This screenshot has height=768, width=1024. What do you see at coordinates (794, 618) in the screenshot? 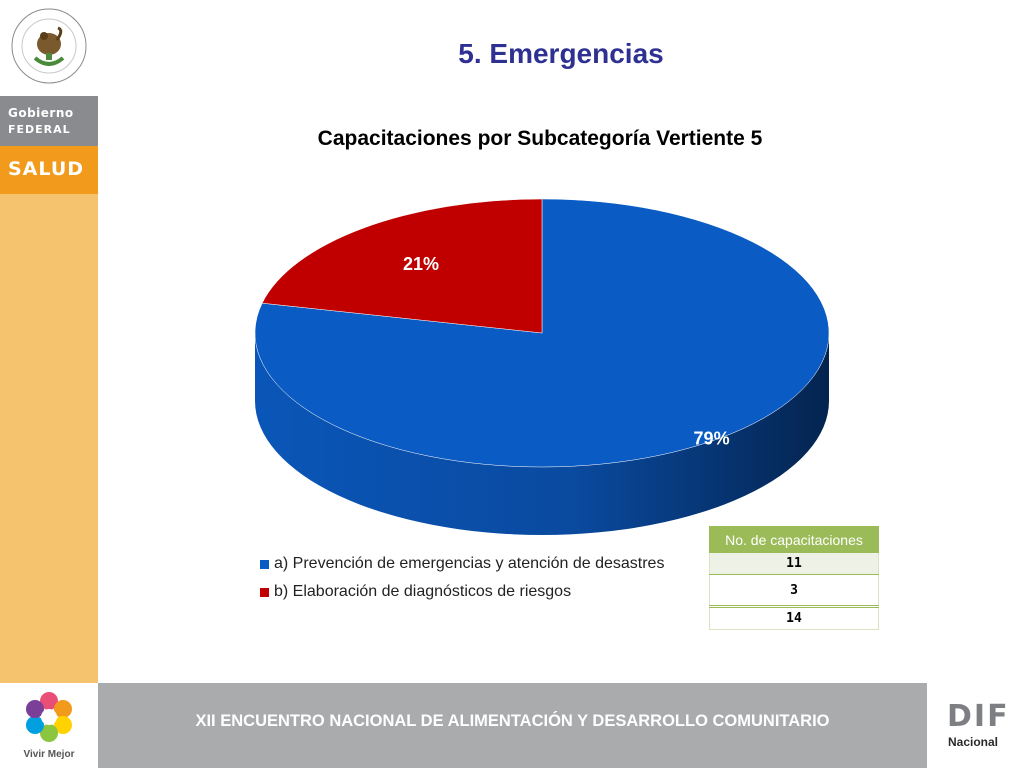
I see `table-cell-total: 14` at bounding box center [794, 618].